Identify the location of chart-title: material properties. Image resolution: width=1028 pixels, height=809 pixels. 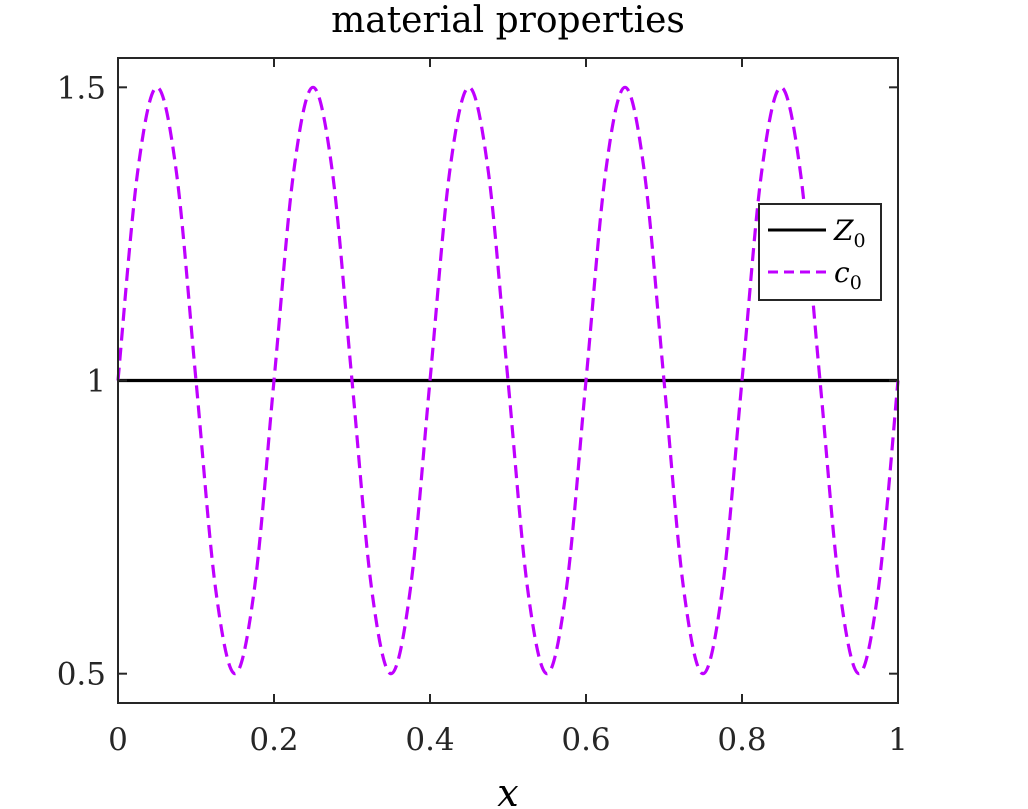
(508, 20).